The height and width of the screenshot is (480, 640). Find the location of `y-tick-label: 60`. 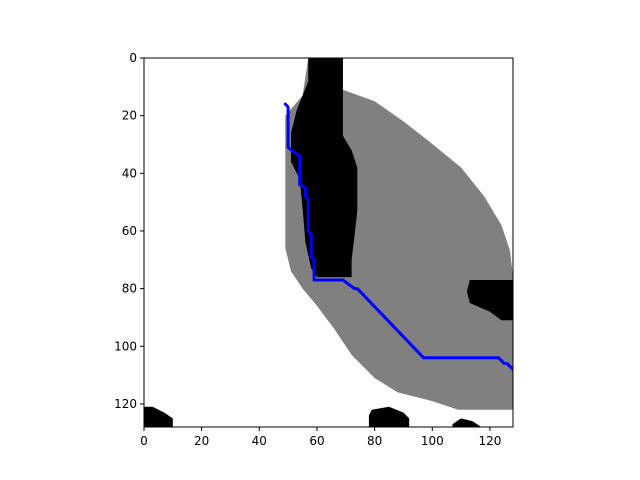

y-tick-label: 60 is located at coordinates (129, 231).